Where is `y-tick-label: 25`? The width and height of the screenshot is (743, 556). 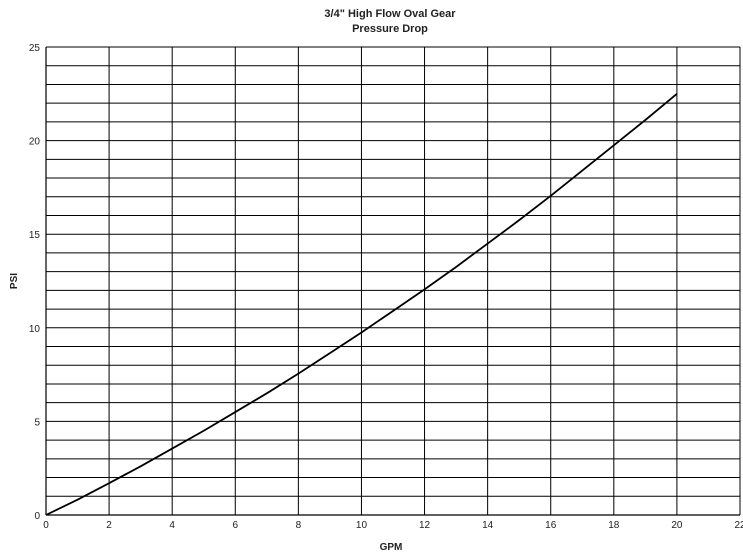 y-tick-label: 25 is located at coordinates (35, 48).